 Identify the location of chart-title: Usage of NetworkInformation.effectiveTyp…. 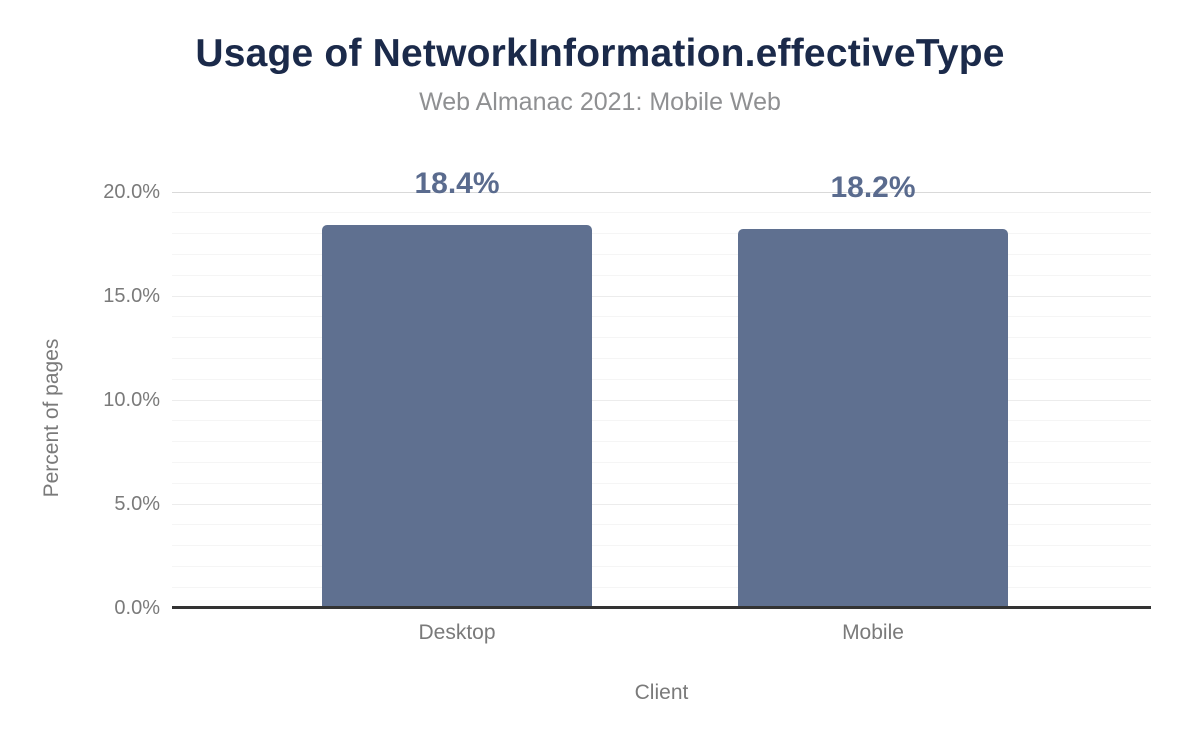
(600, 53).